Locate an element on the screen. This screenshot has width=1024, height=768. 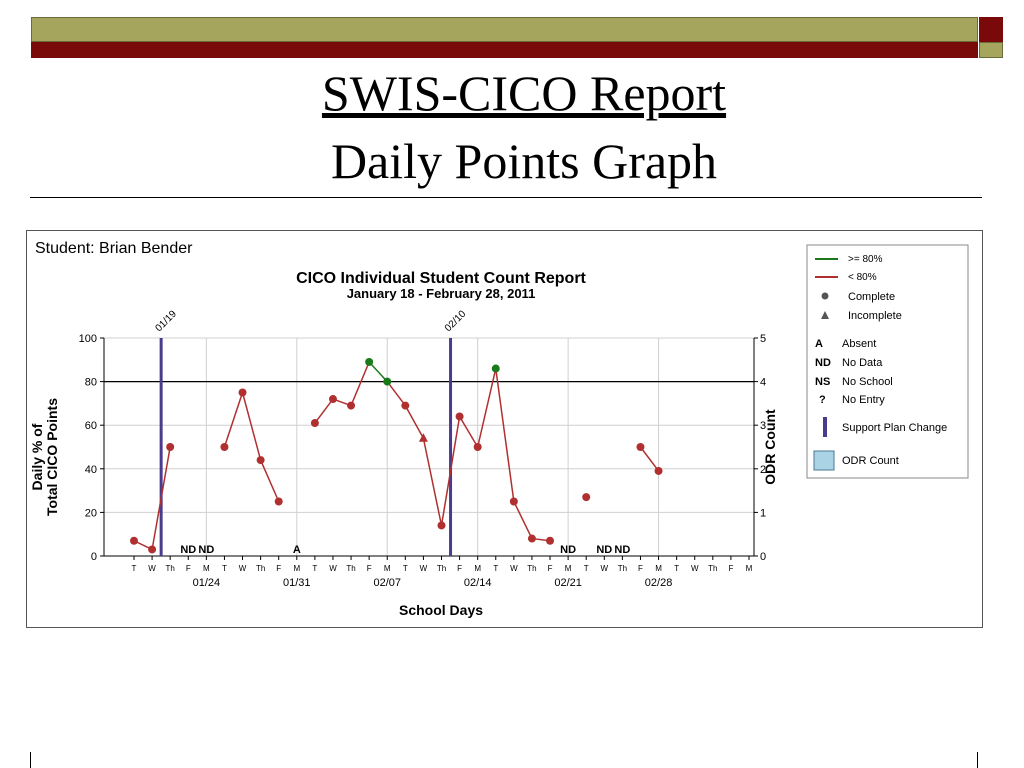
title-rule is located at coordinates (506, 197).